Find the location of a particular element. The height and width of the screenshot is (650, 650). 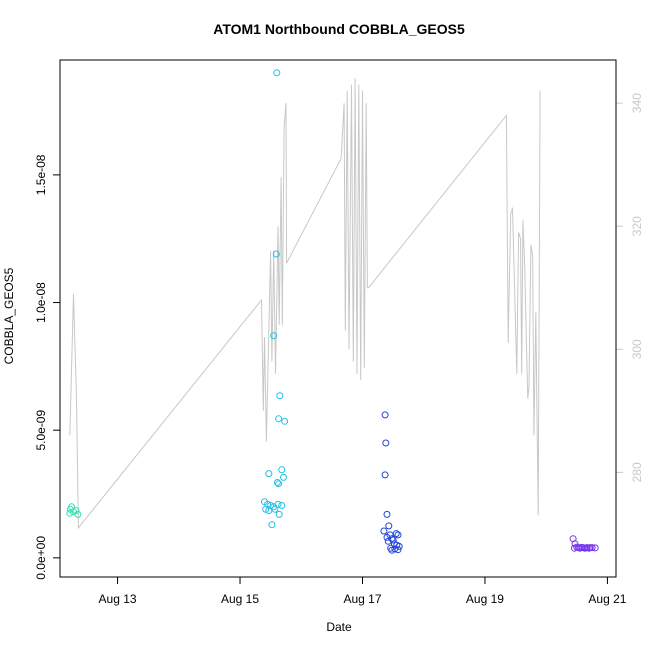

y-tick-label: 1.5e-08 is located at coordinates (41, 174).